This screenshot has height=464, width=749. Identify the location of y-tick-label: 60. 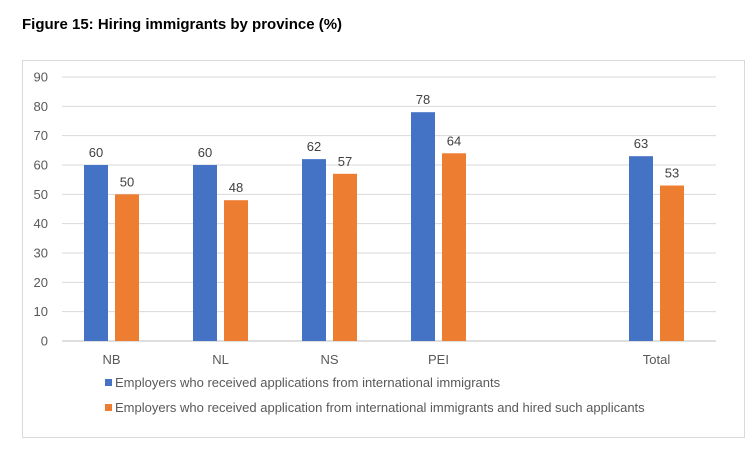
(41, 165).